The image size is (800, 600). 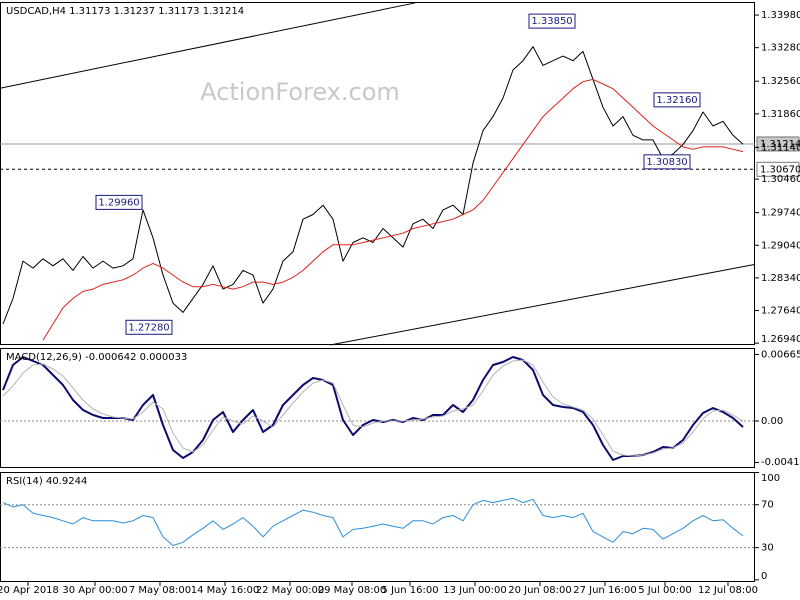 What do you see at coordinates (540, 590) in the screenshot?
I see `x-tick-label: 20 Jun 08:00` at bounding box center [540, 590].